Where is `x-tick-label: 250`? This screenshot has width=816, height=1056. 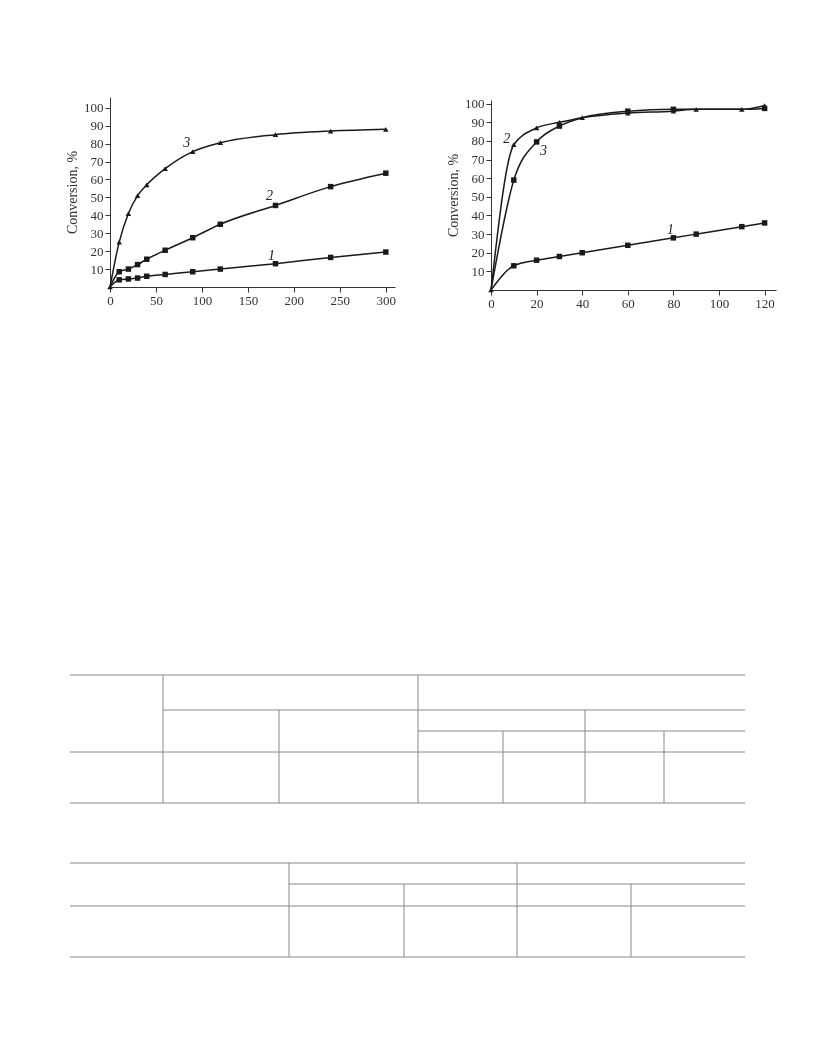 x-tick-label: 250 is located at coordinates (340, 300).